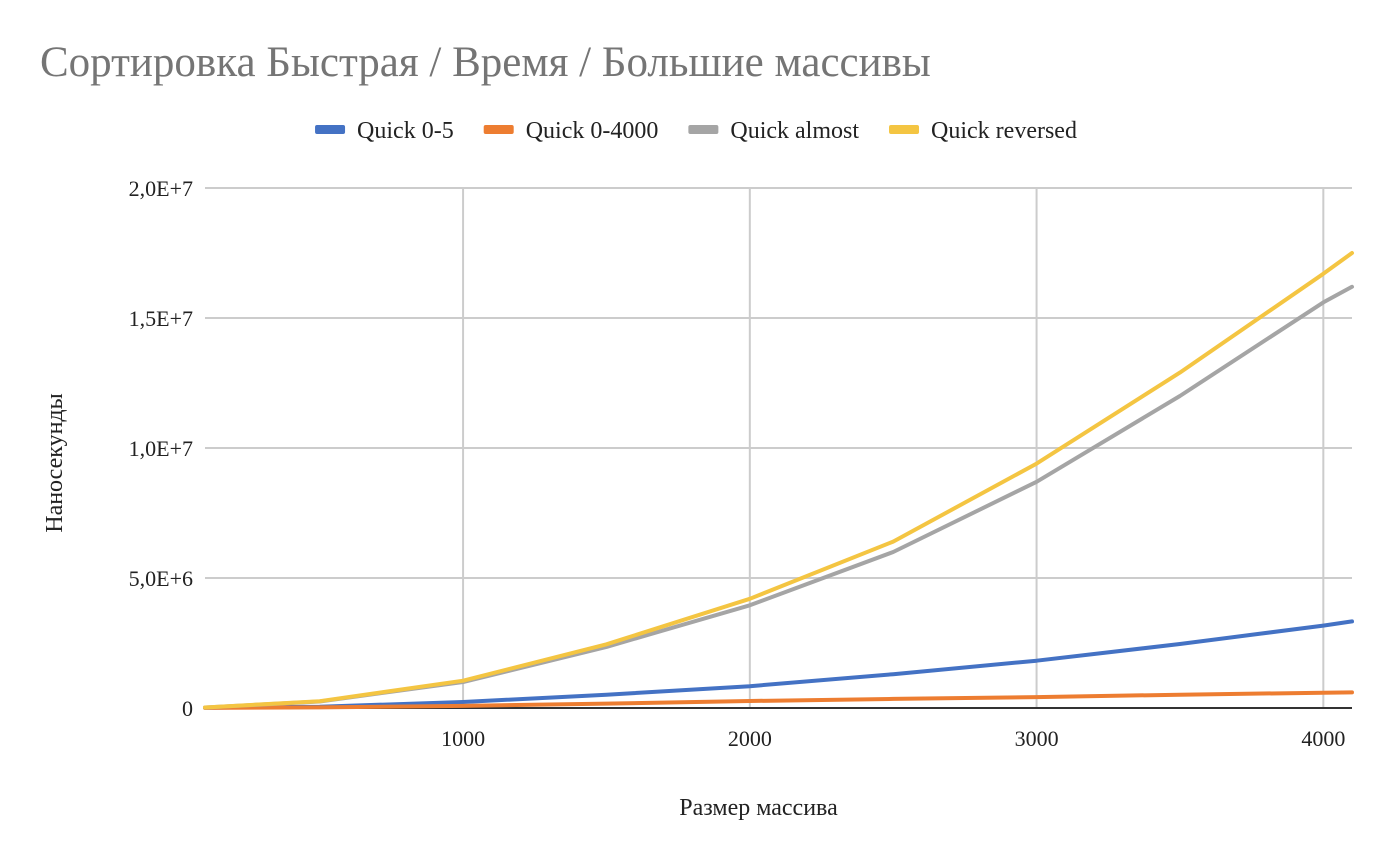 Image resolution: width=1392 pixels, height=858 pixels. Describe the element at coordinates (1323, 738) in the screenshot. I see `x-tick-label: 4000` at that location.